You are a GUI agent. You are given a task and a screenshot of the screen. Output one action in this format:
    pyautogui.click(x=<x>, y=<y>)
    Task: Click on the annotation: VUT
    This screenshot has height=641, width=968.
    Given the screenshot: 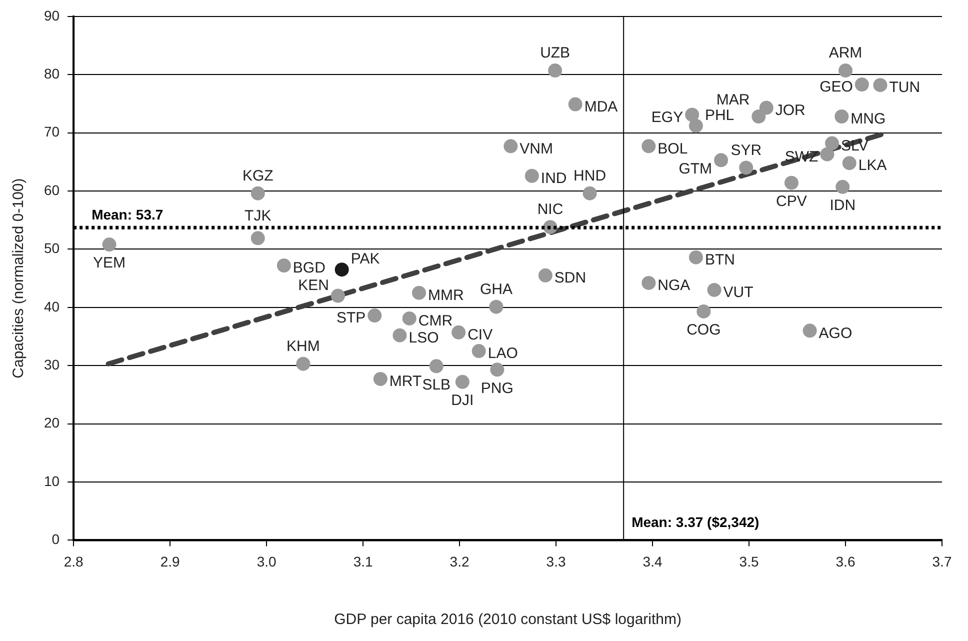 What is the action you would take?
    pyautogui.click(x=738, y=293)
    